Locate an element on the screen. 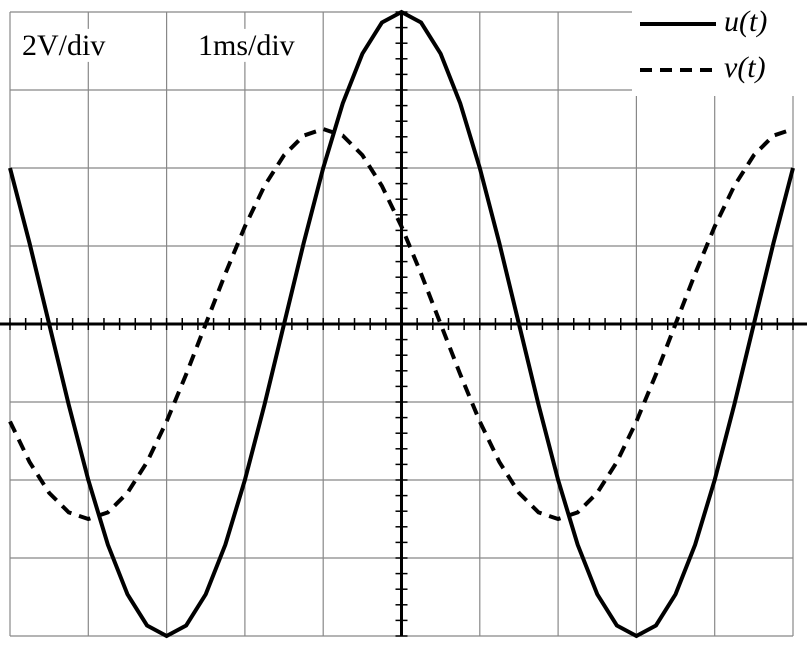 The width and height of the screenshot is (807, 645). legend: u(t) v(t) is located at coordinates (719, 48).